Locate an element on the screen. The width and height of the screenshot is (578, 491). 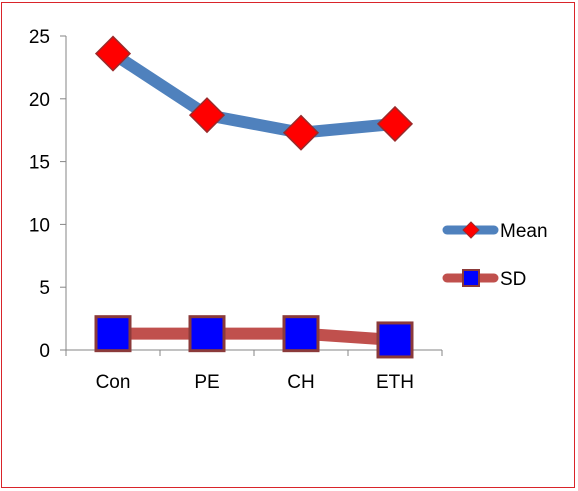
x-tick-label: Con is located at coordinates (113, 382).